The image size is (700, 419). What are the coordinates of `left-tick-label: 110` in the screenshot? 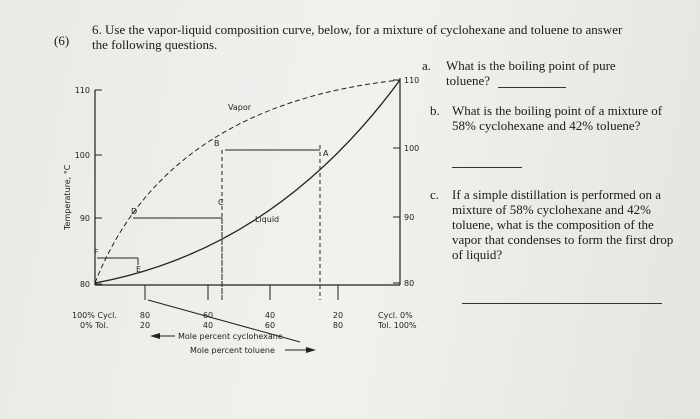 It's located at (82, 90).